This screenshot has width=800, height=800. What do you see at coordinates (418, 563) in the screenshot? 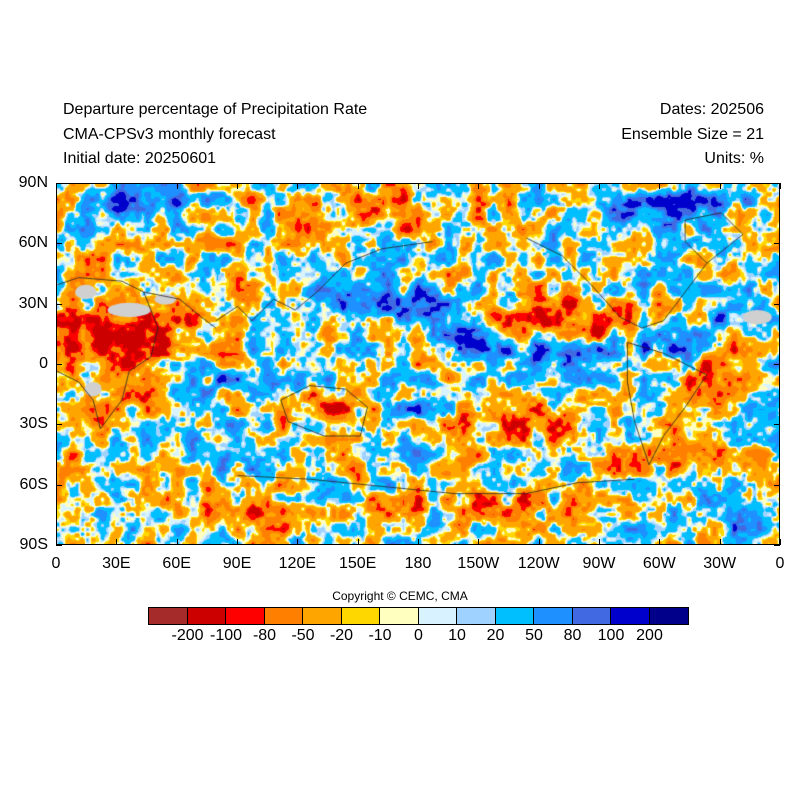
I see `lon-label: 180` at bounding box center [418, 563].